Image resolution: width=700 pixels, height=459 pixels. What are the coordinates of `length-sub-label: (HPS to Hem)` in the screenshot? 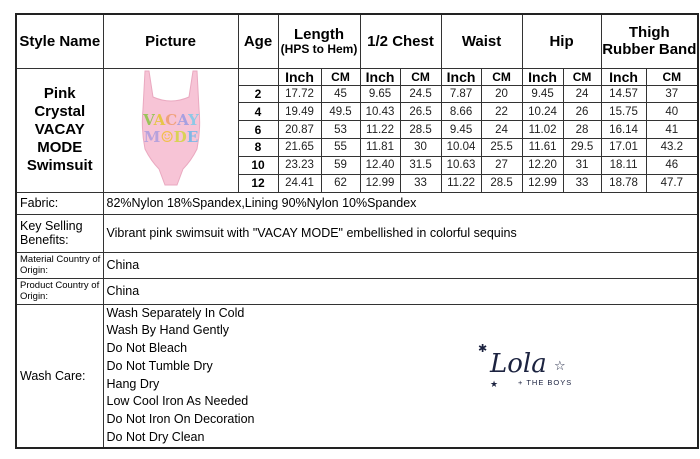 It's located at (319, 49).